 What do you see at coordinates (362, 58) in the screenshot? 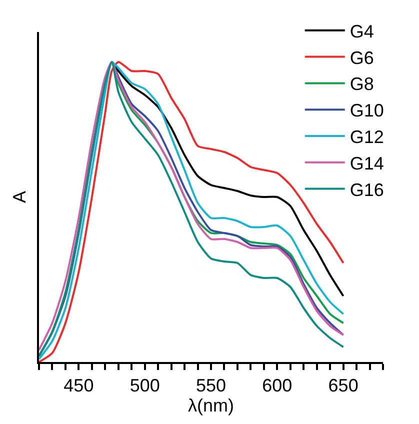
I see `legend-label: G6` at bounding box center [362, 58].